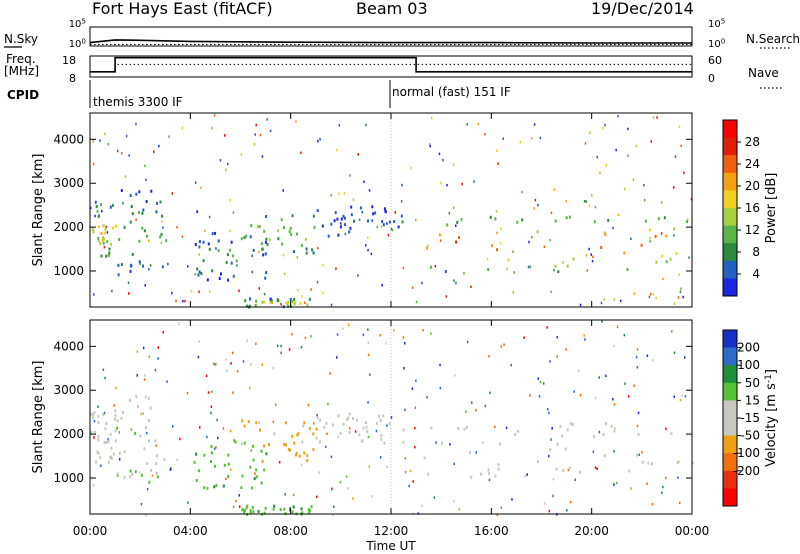 This screenshot has height=554, width=800. I want to click on power-colorbar-tick-label: 16, so click(752, 208).